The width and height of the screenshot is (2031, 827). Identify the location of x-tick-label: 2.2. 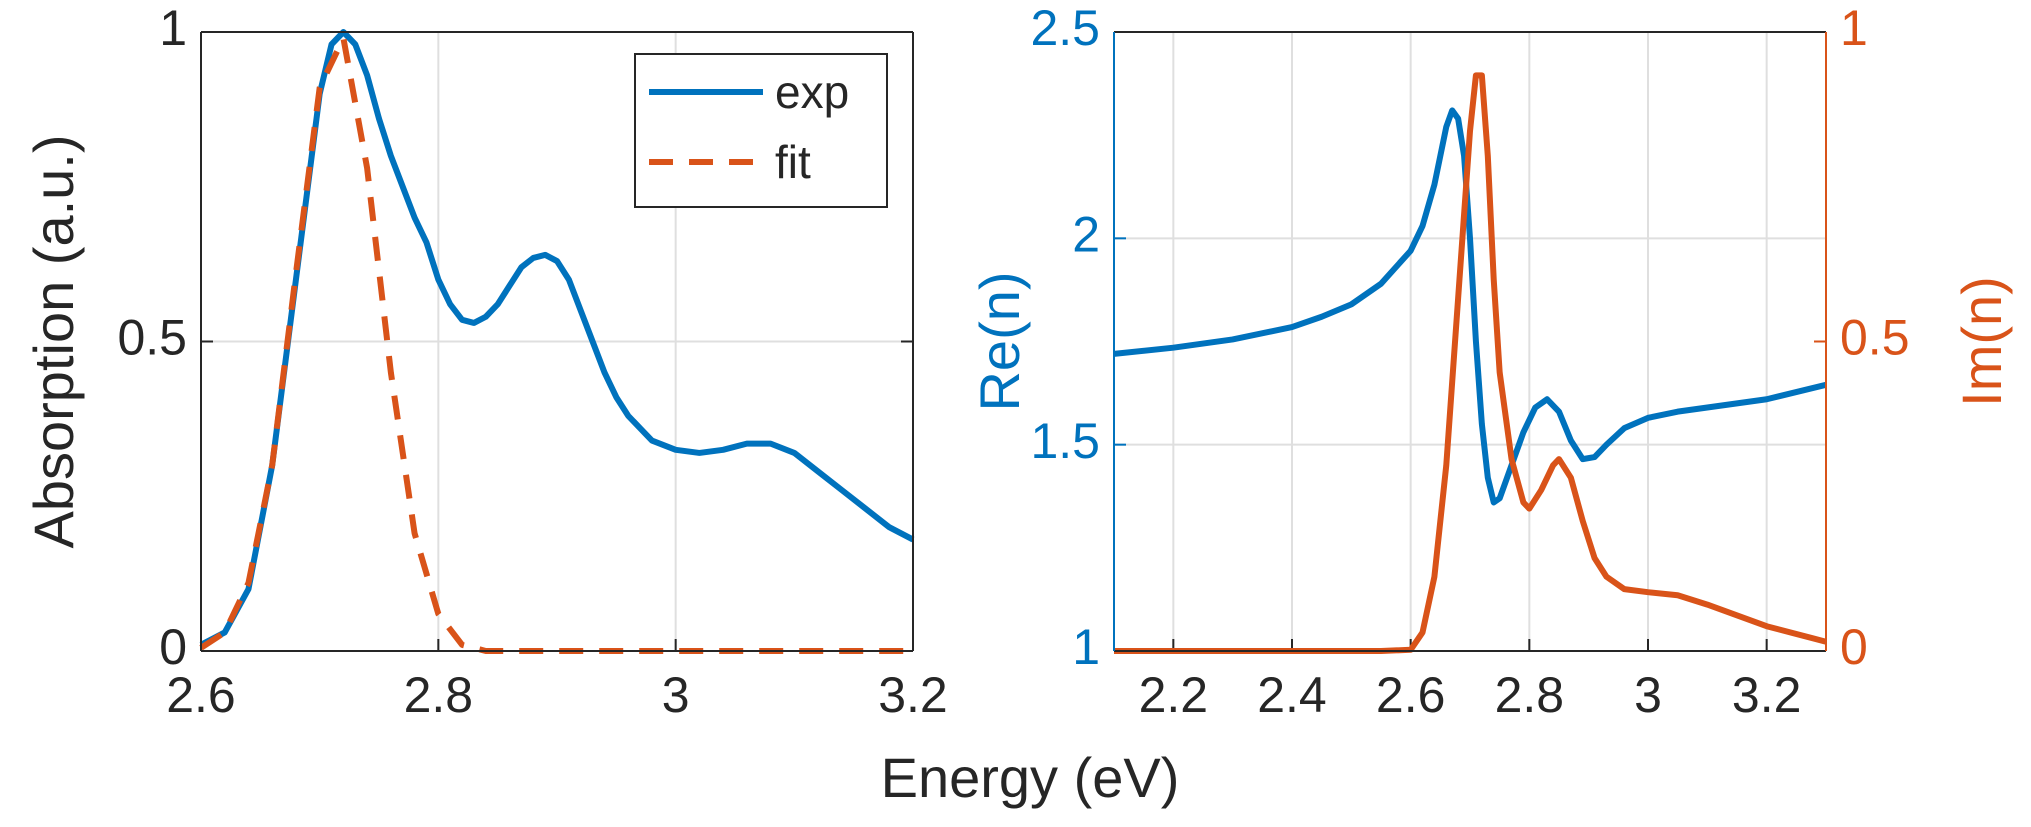
(1174, 695).